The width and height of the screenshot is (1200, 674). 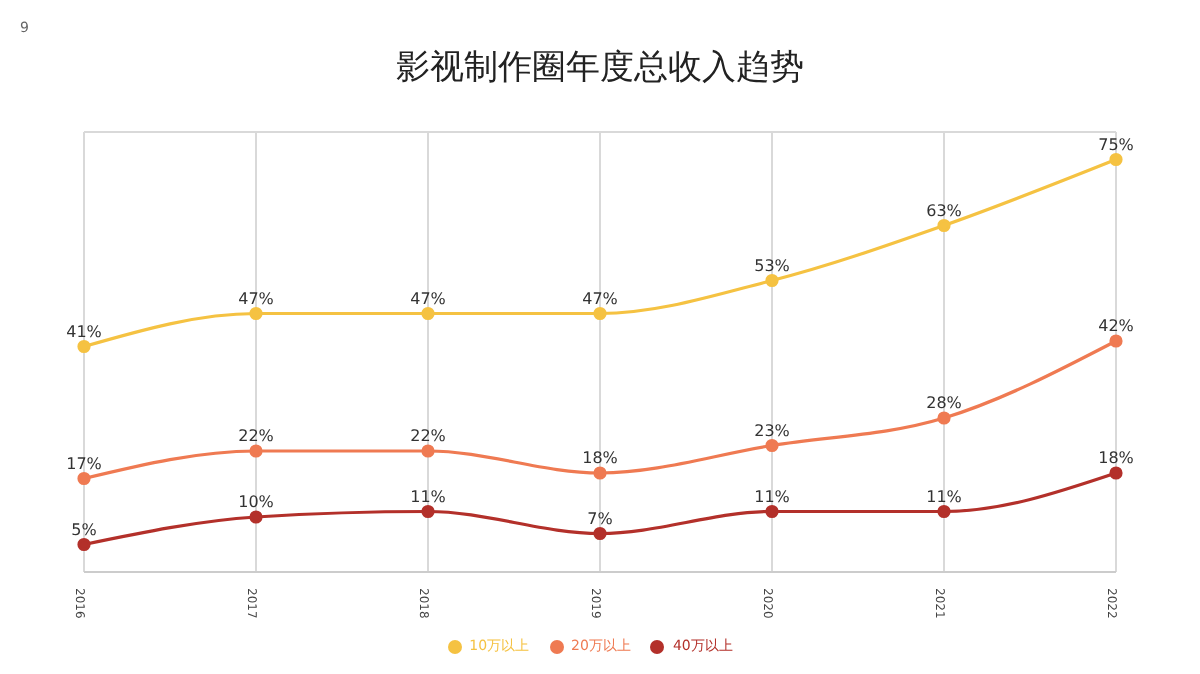 I want to click on data-label: 28%, so click(x=944, y=403).